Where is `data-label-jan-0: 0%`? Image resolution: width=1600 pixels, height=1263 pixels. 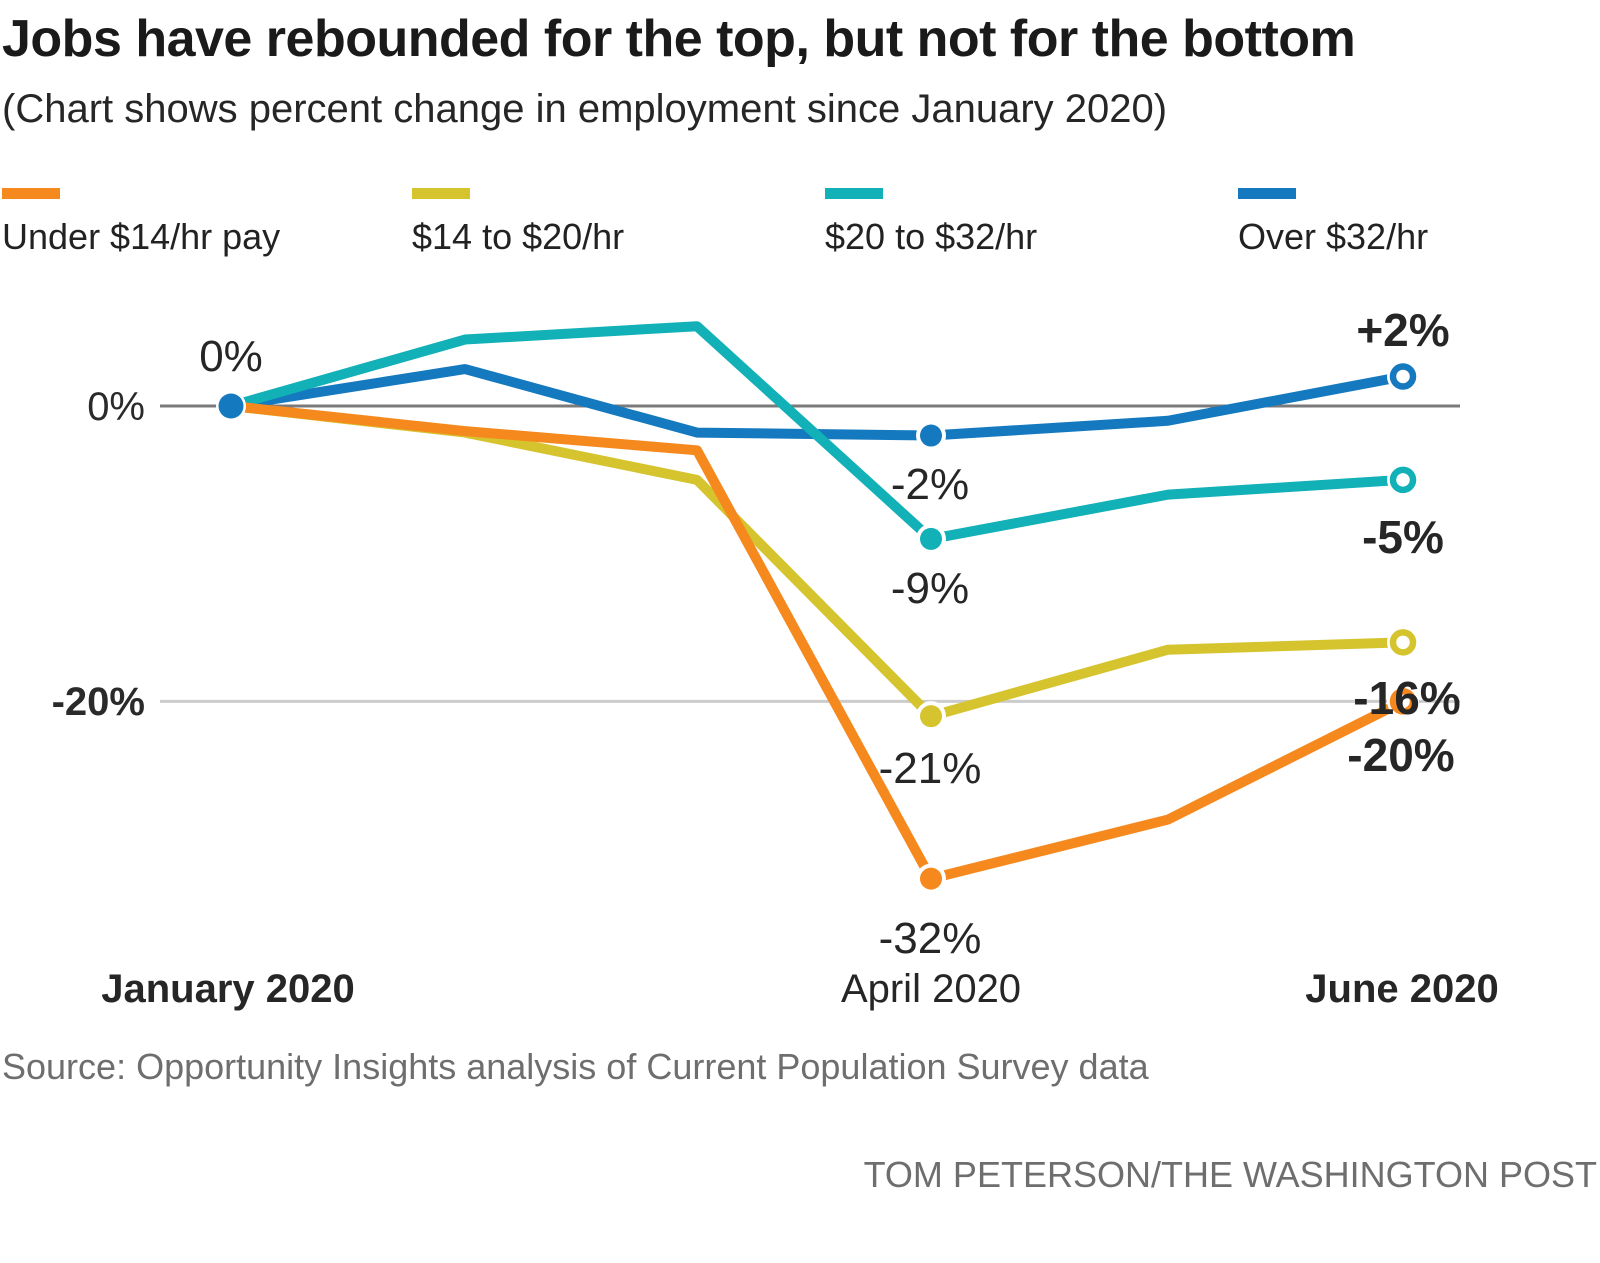 data-label-jan-0: 0% is located at coordinates (231, 356).